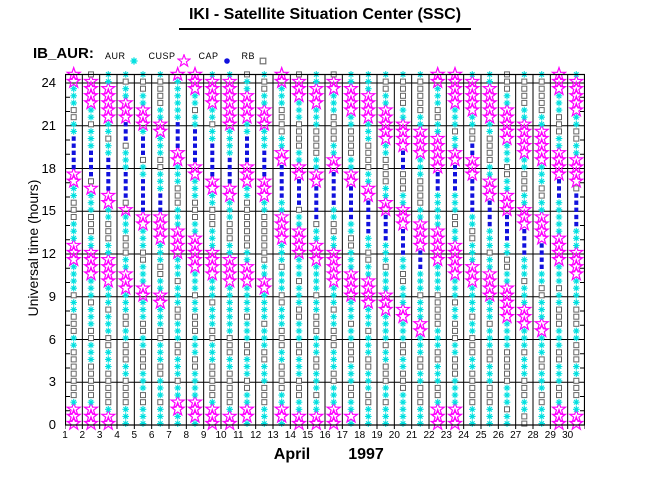 The height and width of the screenshot is (500, 650). I want to click on cusp-star-icon, so click(183, 61).